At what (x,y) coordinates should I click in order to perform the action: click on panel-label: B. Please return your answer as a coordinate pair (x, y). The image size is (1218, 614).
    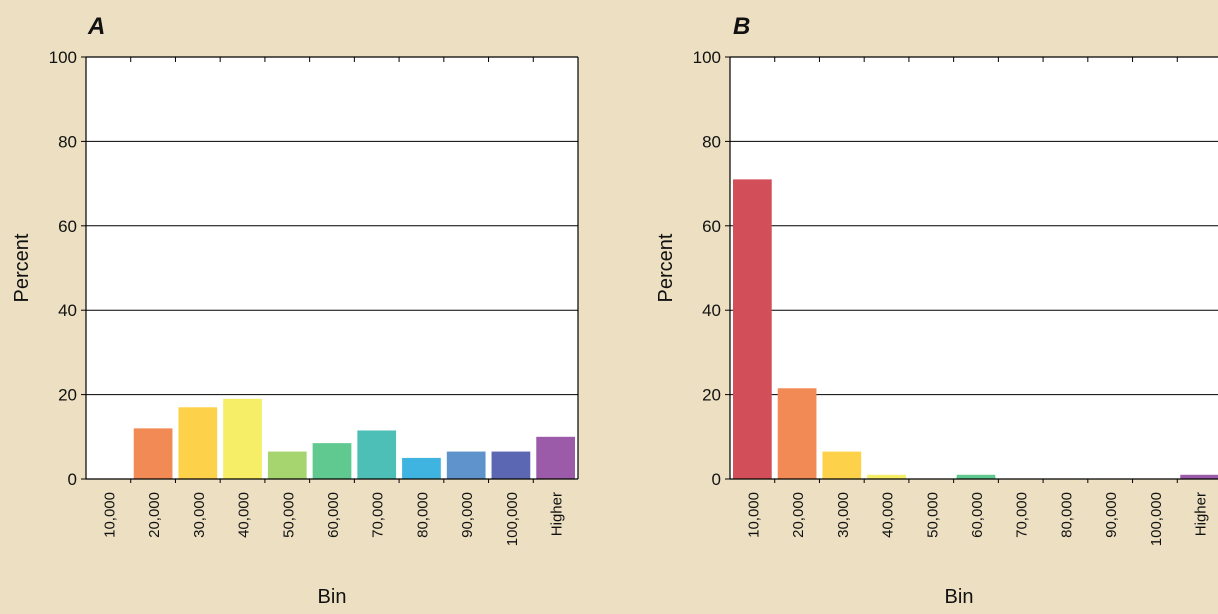
    Looking at the image, I should click on (741, 26).